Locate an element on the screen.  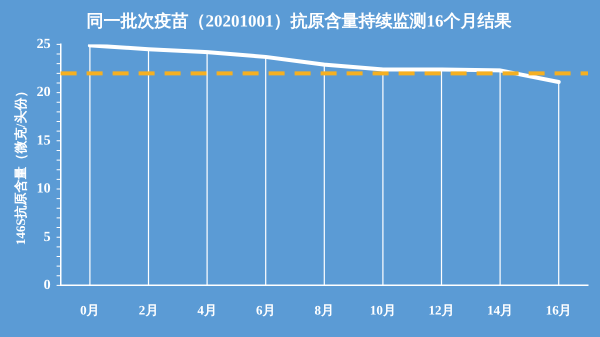
x-tick-label: 0月 is located at coordinates (90, 310).